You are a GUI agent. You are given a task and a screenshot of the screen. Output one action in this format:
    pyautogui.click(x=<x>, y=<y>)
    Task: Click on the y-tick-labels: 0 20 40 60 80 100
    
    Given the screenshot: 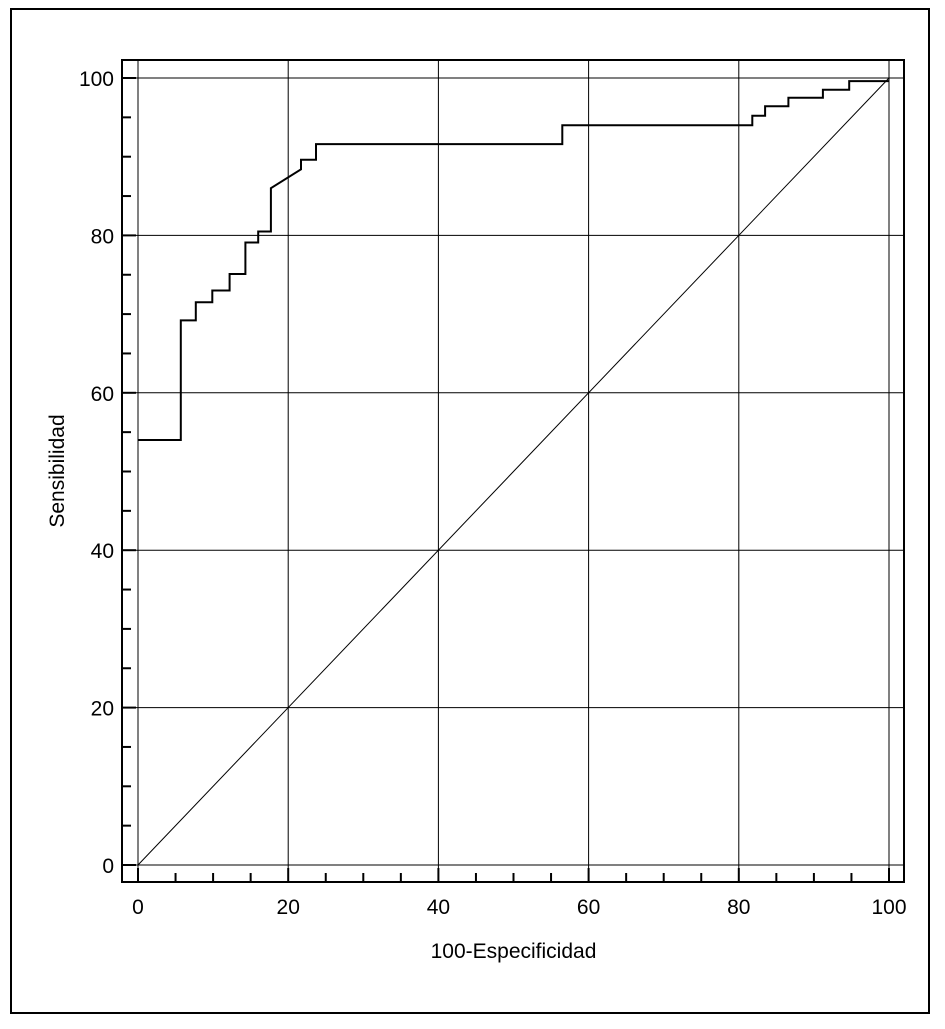 What is the action you would take?
    pyautogui.click(x=96, y=473)
    